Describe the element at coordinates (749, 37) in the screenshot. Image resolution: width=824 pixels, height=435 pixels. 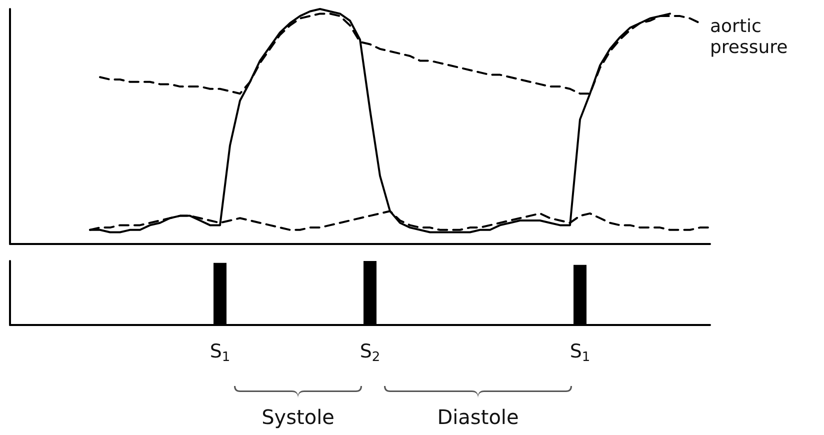
I see `series-label: aortic pressure` at that location.